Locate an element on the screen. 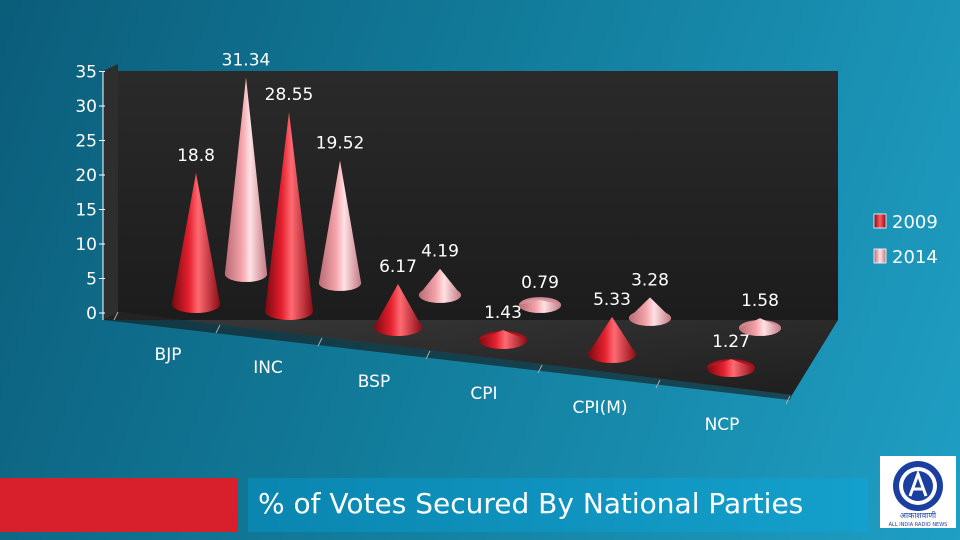 Image resolution: width=960 pixels, height=540 pixels. legend-swatch-2009 is located at coordinates (880, 221).